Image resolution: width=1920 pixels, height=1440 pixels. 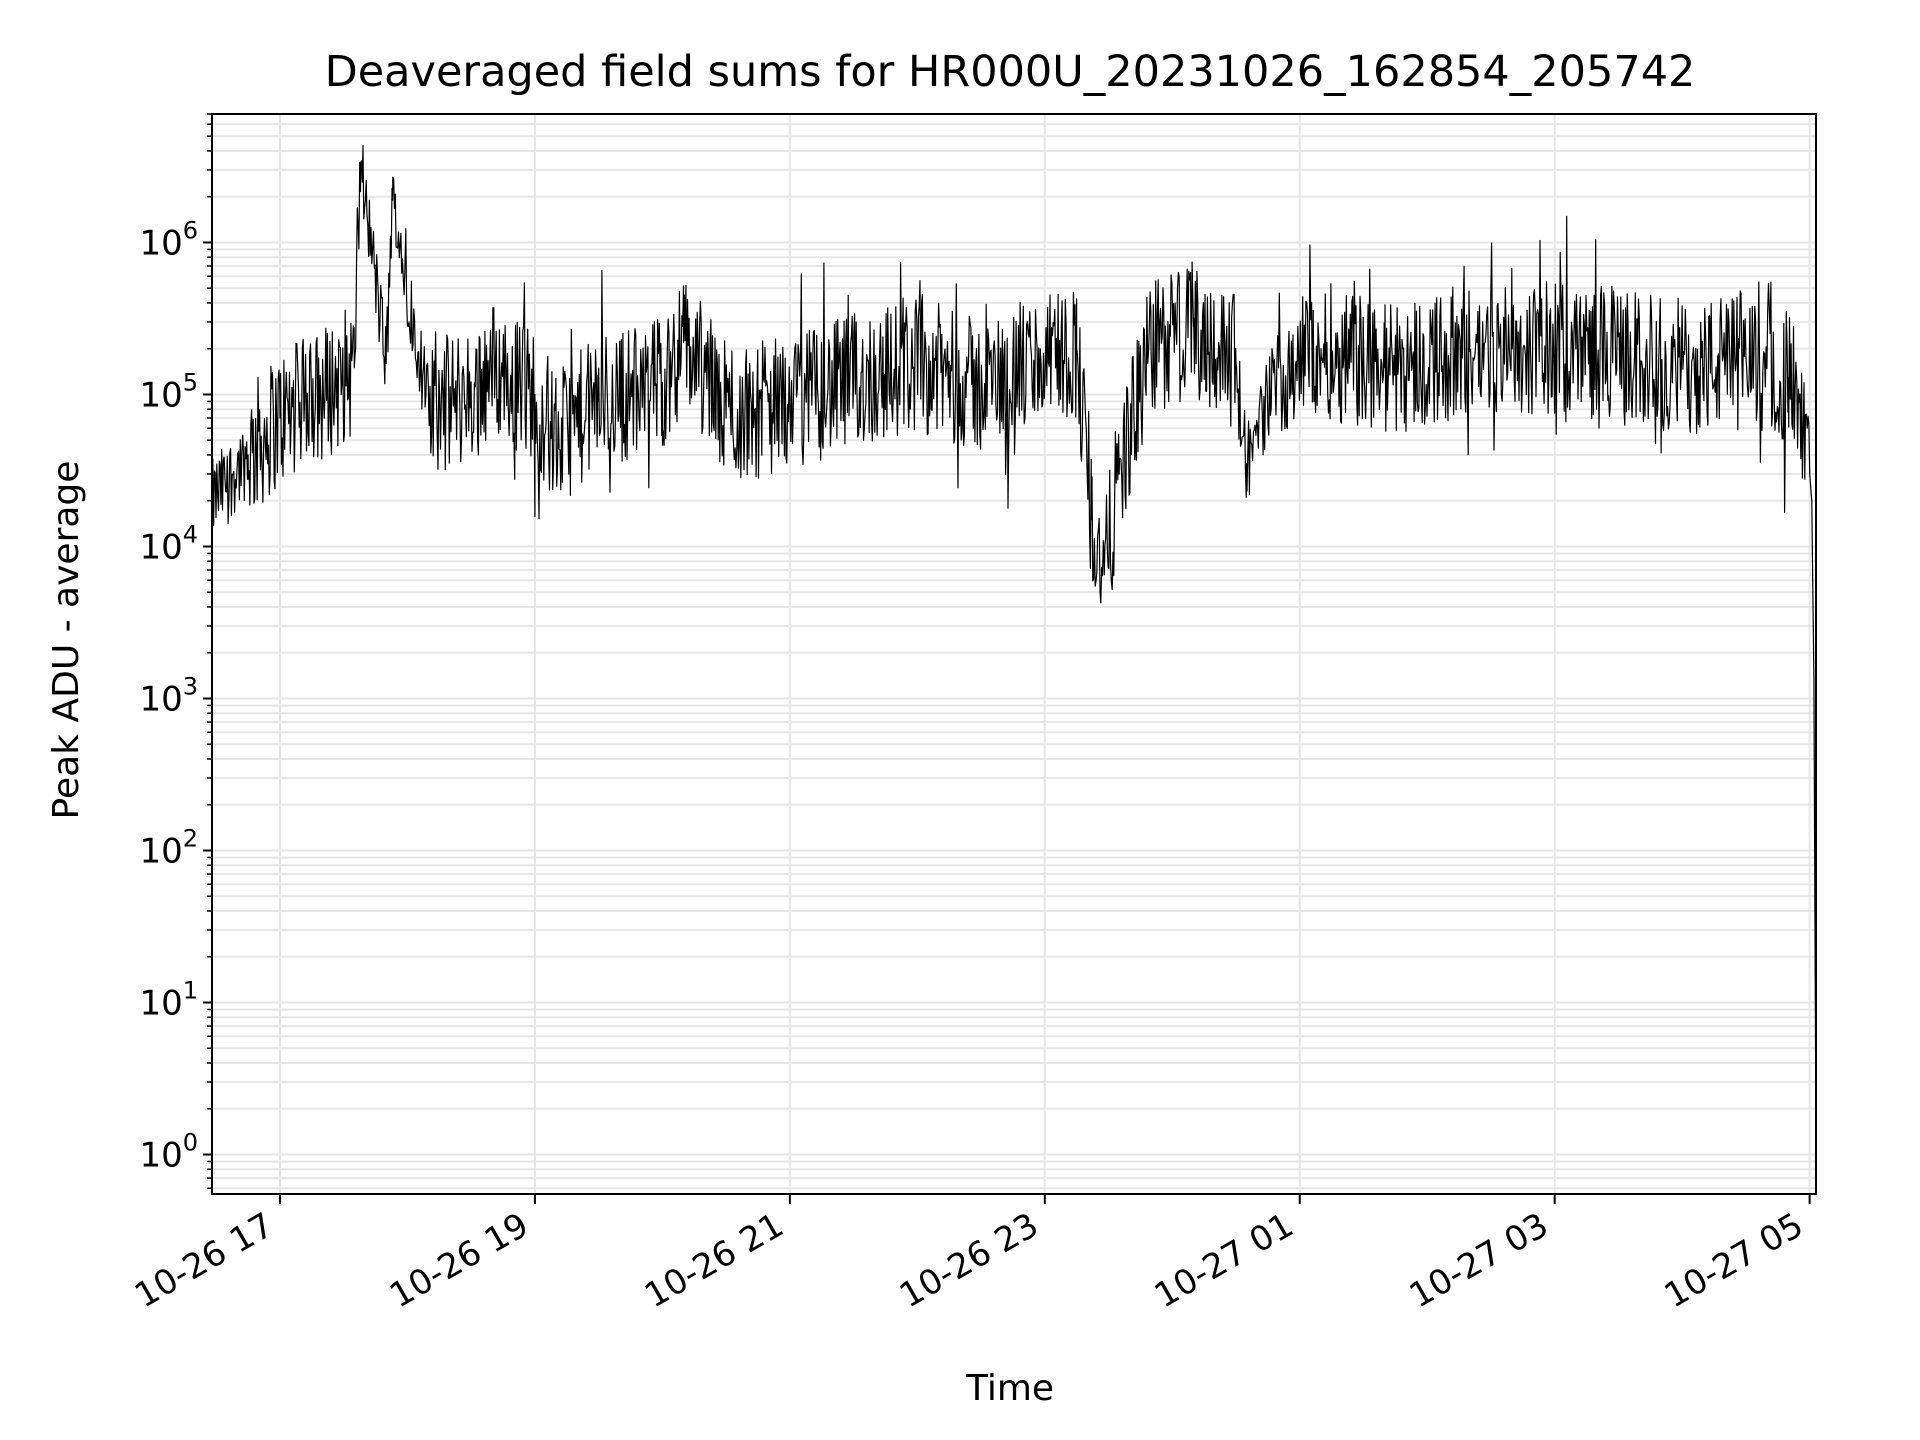 I want to click on y-tick-label: 10⁴, so click(x=168, y=543).